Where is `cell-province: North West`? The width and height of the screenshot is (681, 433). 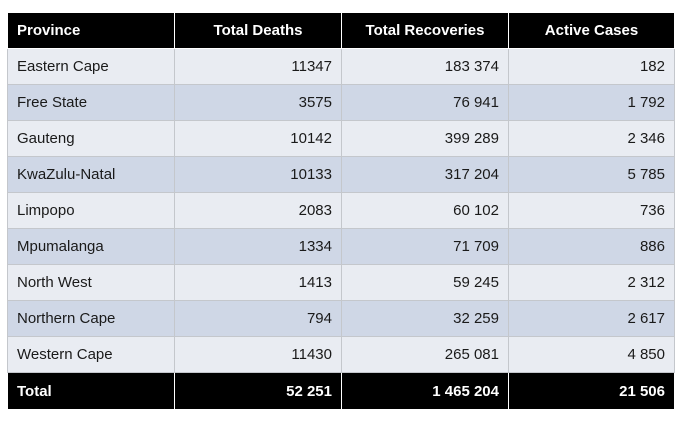 cell-province: North West is located at coordinates (91, 282).